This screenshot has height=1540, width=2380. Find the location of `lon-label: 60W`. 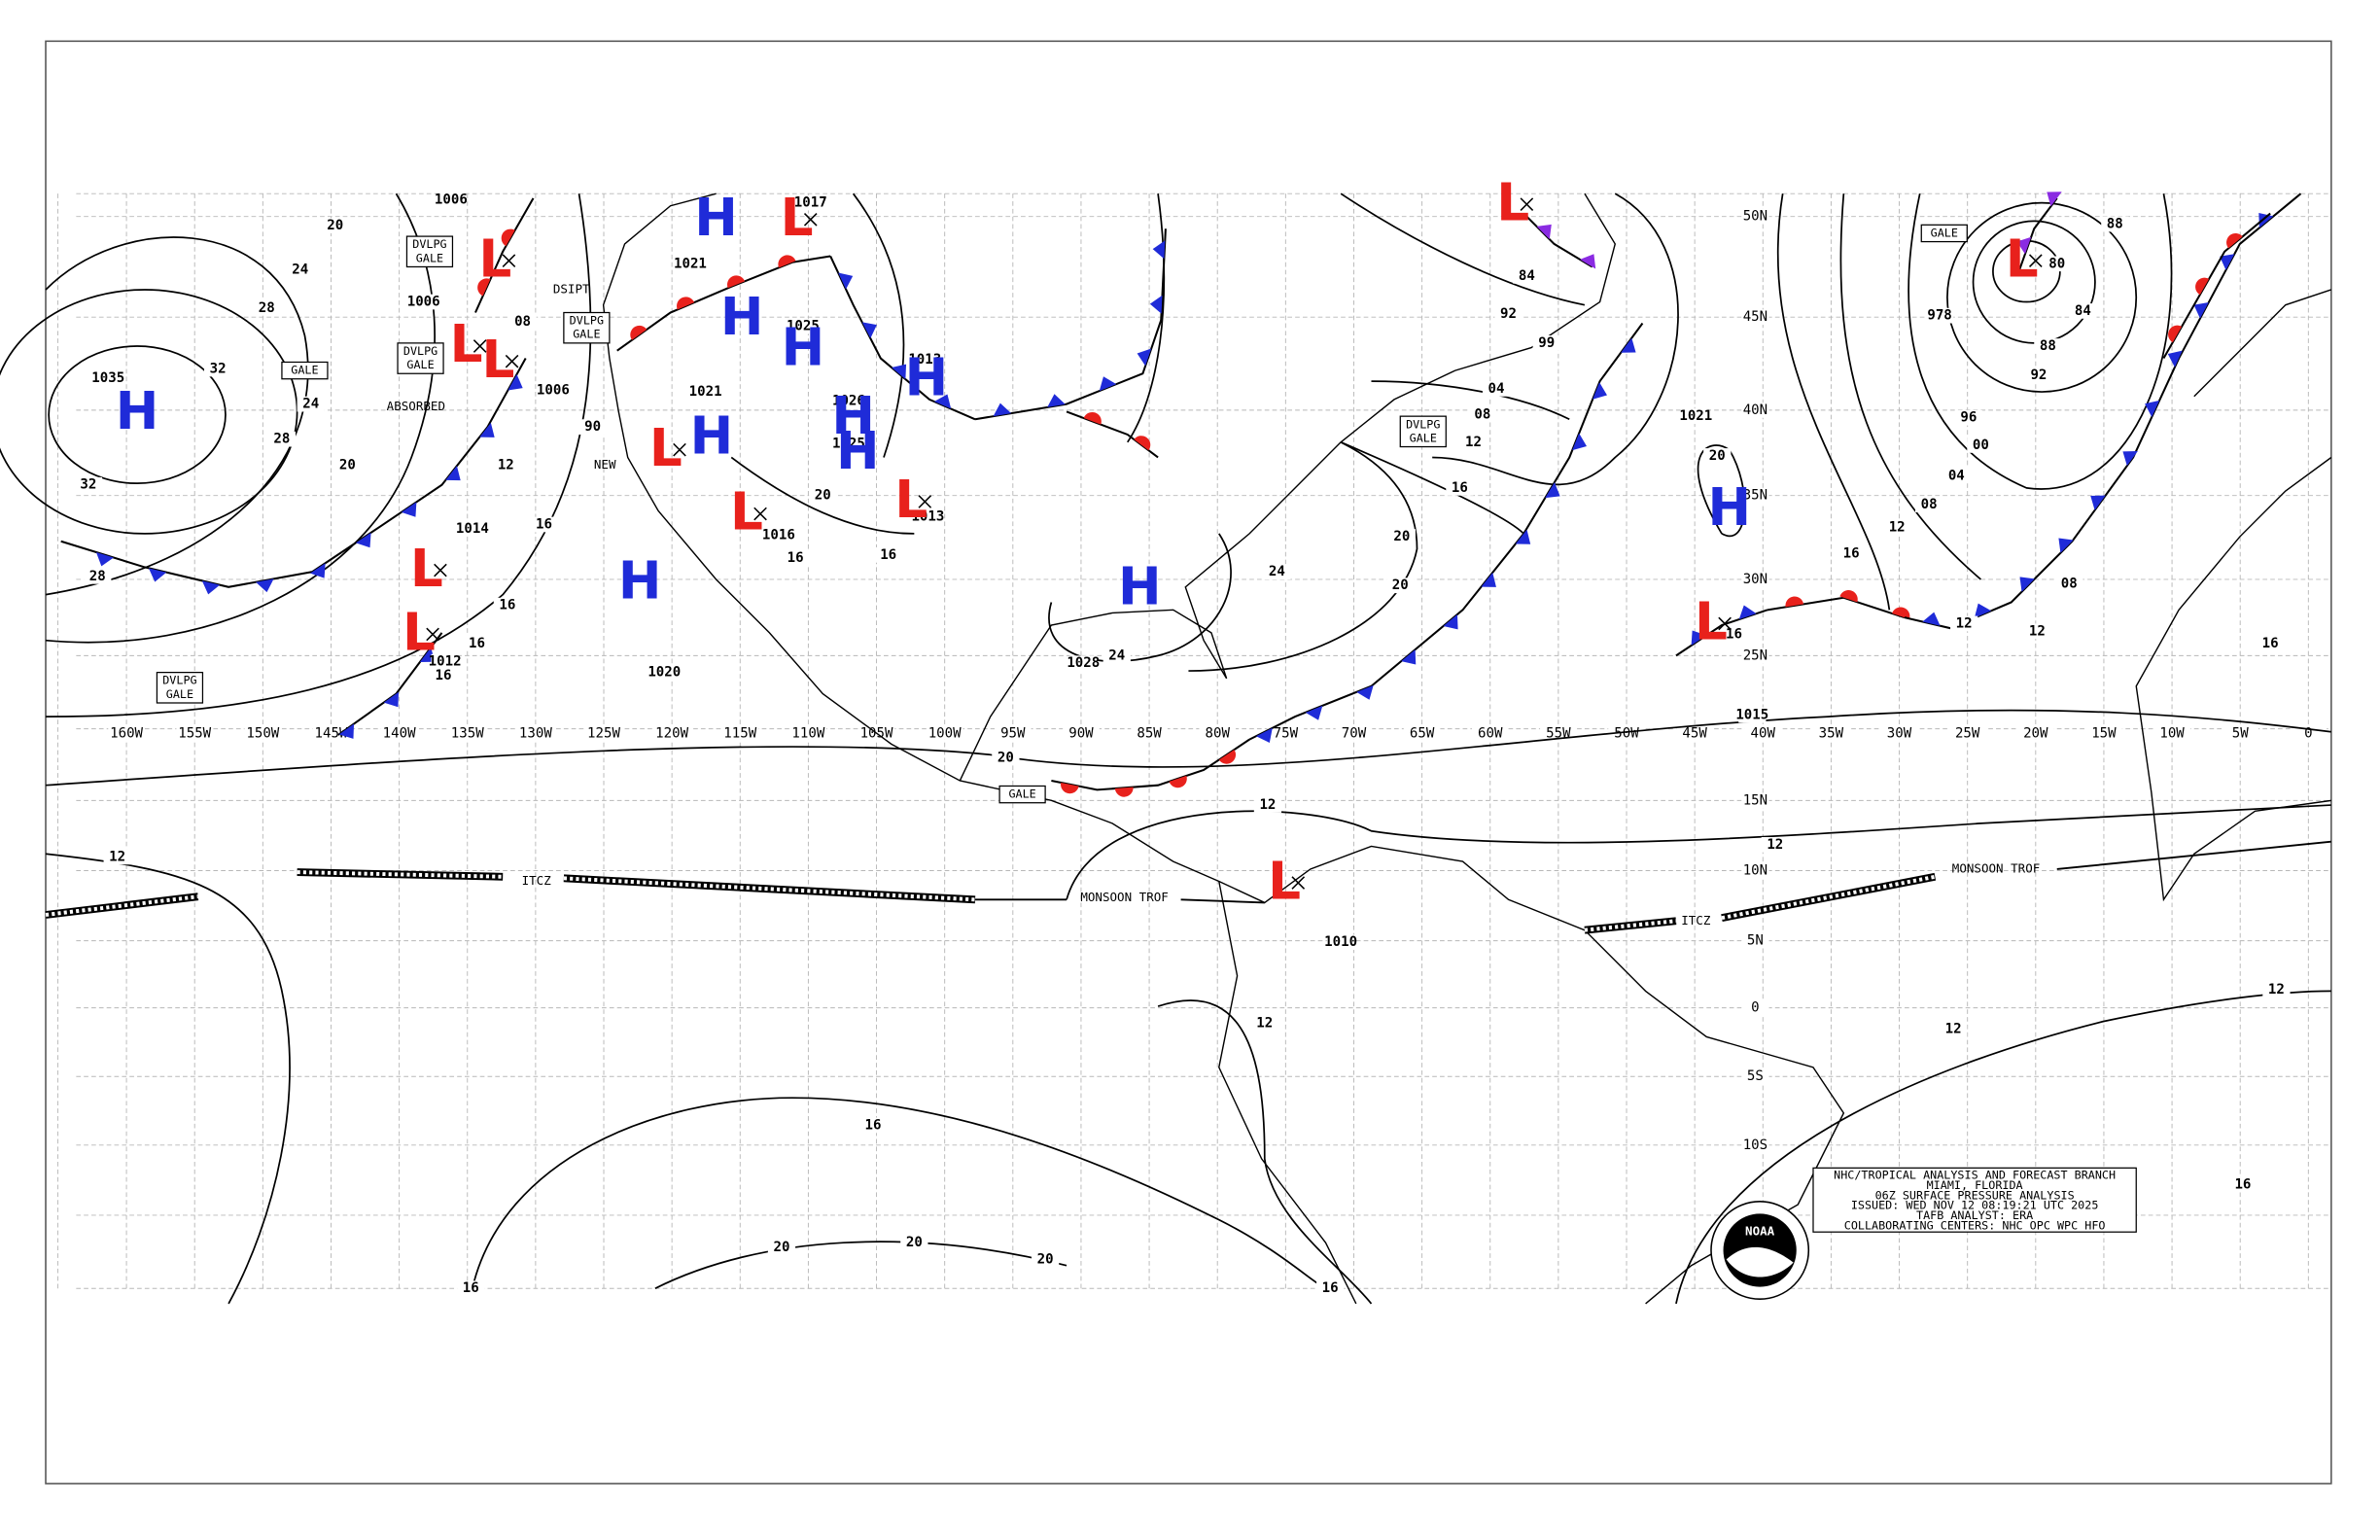

lon-label: 60W is located at coordinates (1490, 733).